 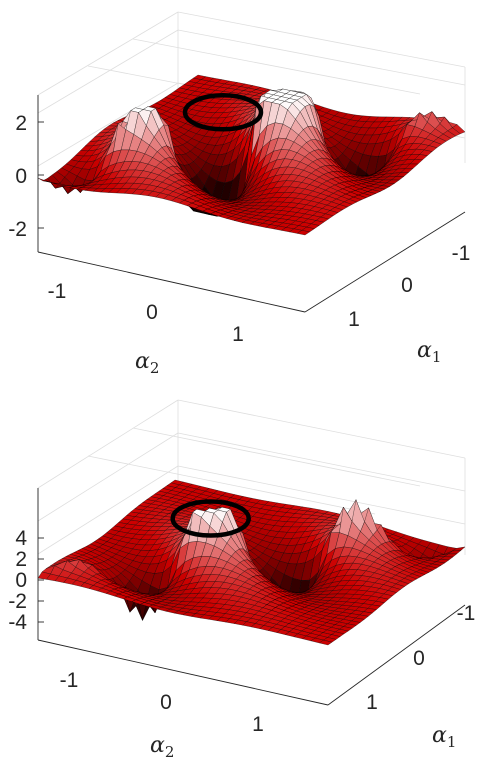 I want to click on top-x-tick-label: 1, so click(x=238, y=334).